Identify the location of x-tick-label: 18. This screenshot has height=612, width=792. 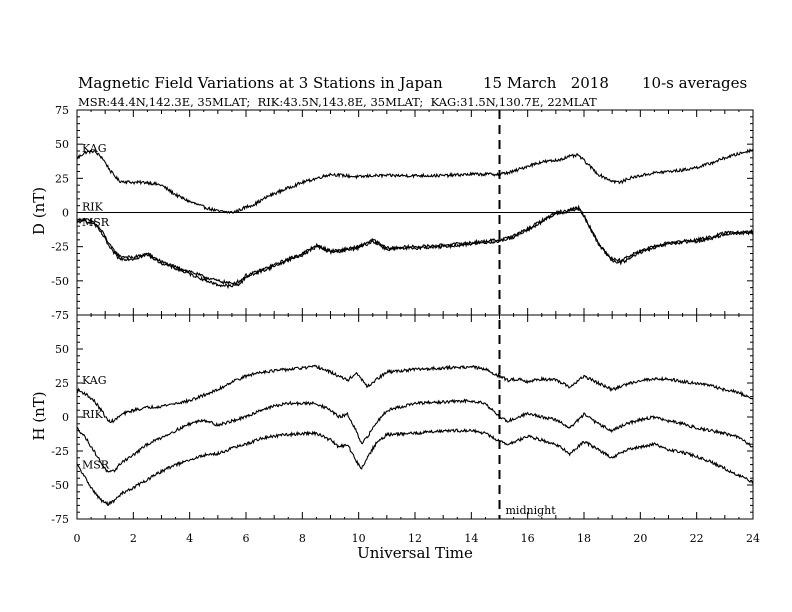
(584, 538).